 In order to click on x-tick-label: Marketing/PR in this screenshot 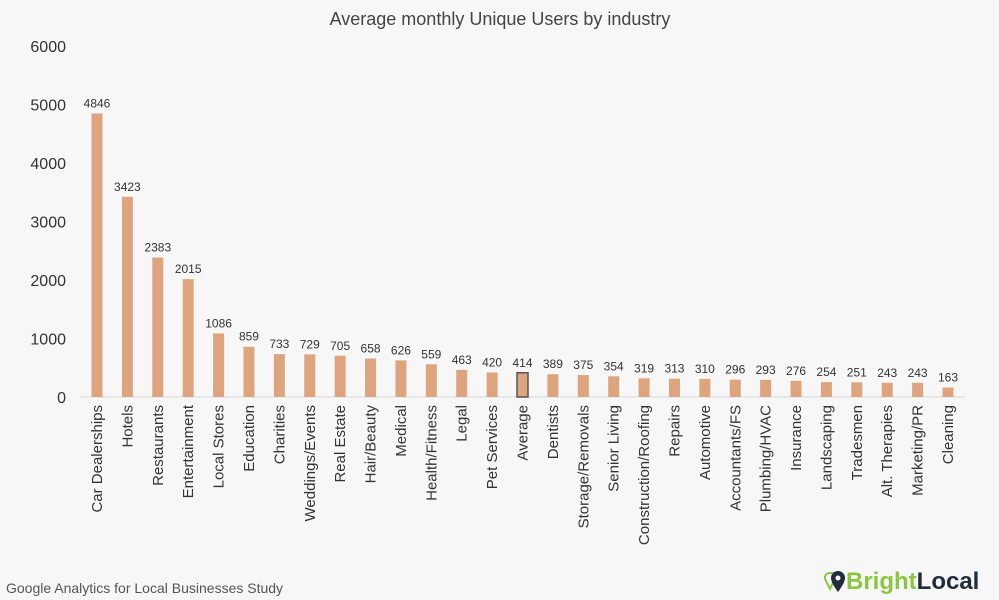, I will do `click(918, 450)`.